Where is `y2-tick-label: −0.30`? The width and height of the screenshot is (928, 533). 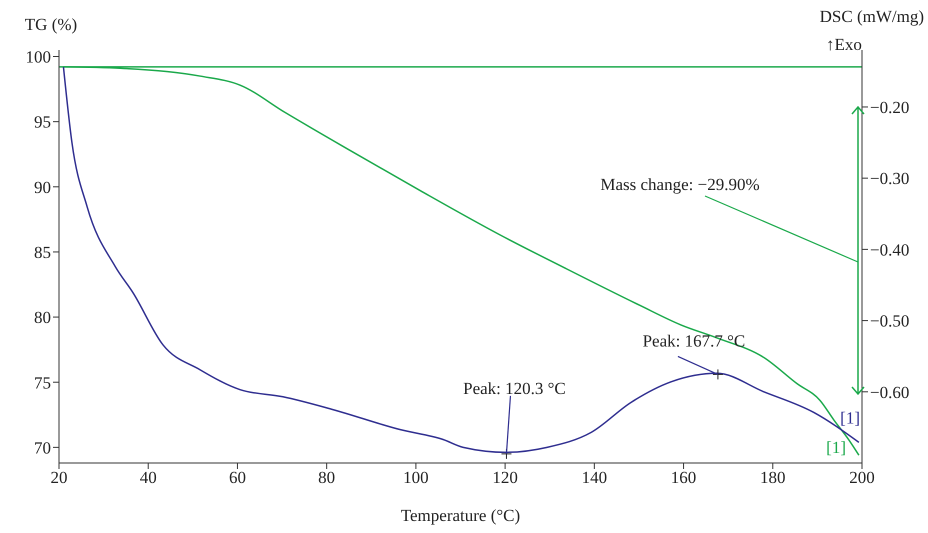 y2-tick-label: −0.30 is located at coordinates (890, 178).